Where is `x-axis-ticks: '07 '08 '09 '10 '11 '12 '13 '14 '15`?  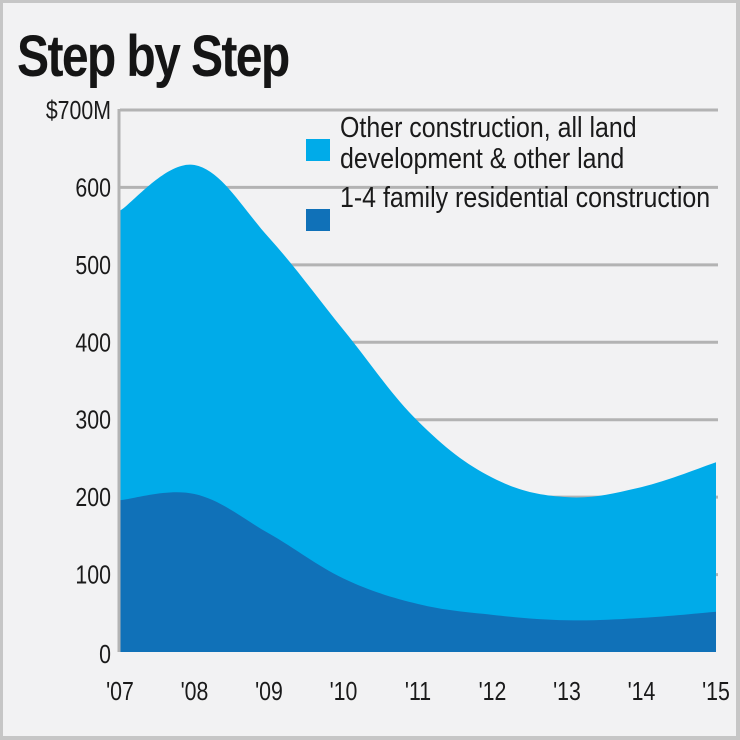
x-axis-ticks: '07 '08 '09 '10 '11 '12 '13 '14 '15 is located at coordinates (418, 692).